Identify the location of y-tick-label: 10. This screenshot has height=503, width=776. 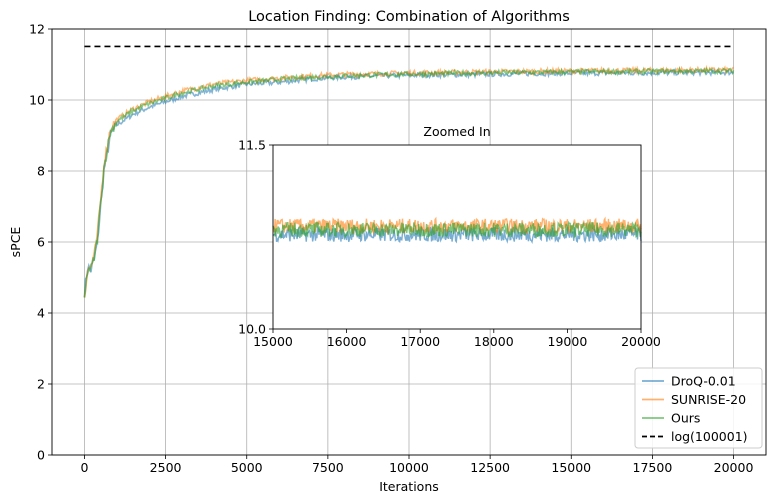
(37, 100).